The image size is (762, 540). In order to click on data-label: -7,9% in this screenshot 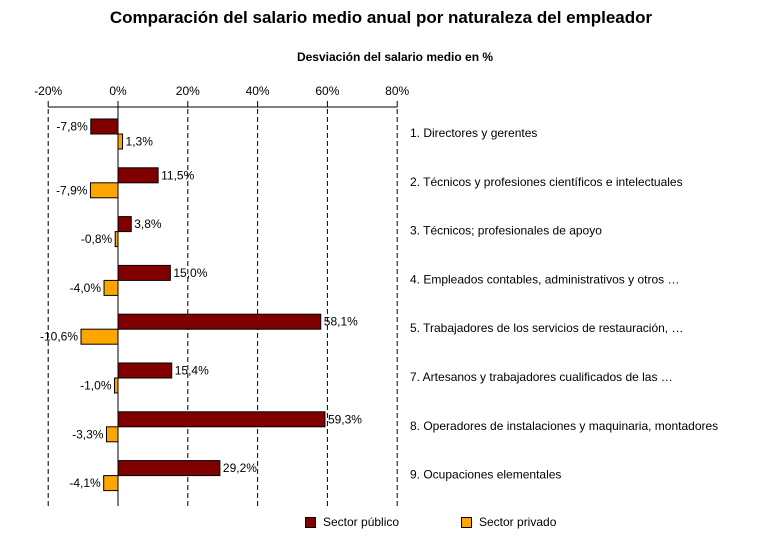, I will do `click(72, 190)`.